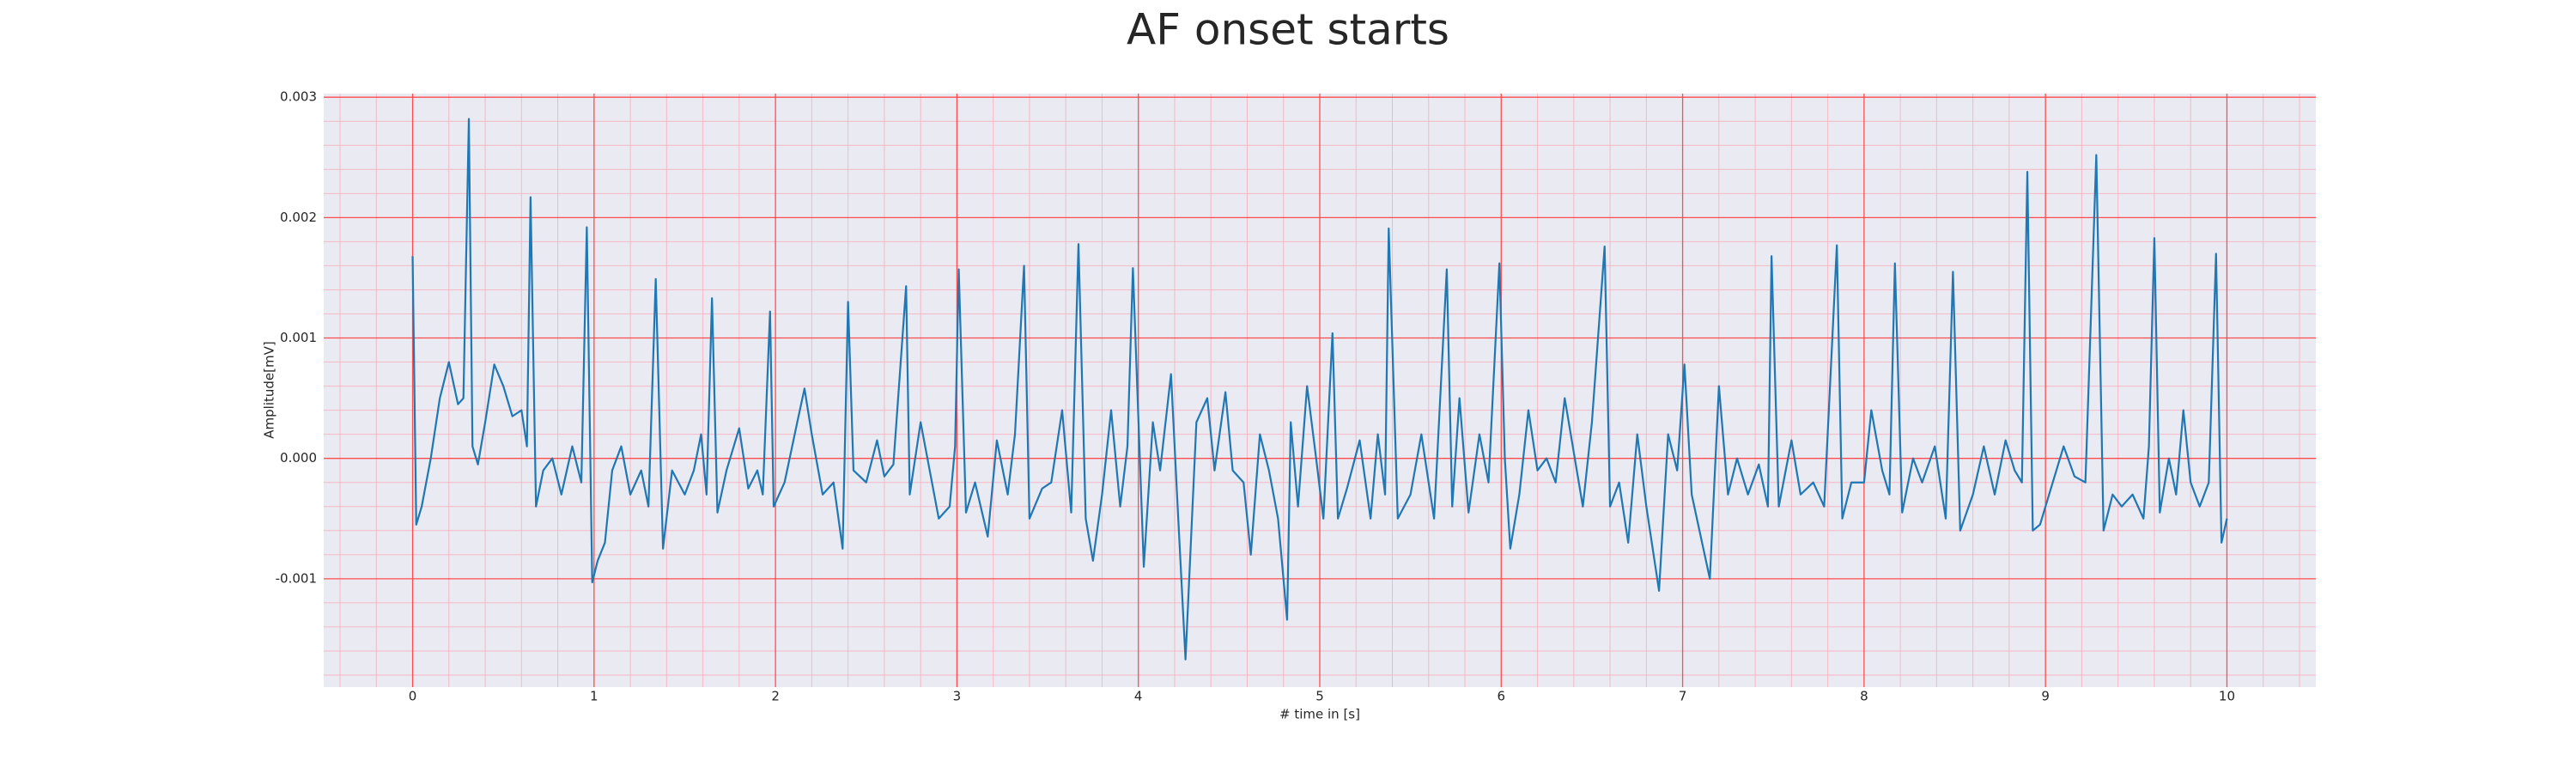 The image size is (2576, 773). What do you see at coordinates (1138, 696) in the screenshot?
I see `x-tick-label: 4` at bounding box center [1138, 696].